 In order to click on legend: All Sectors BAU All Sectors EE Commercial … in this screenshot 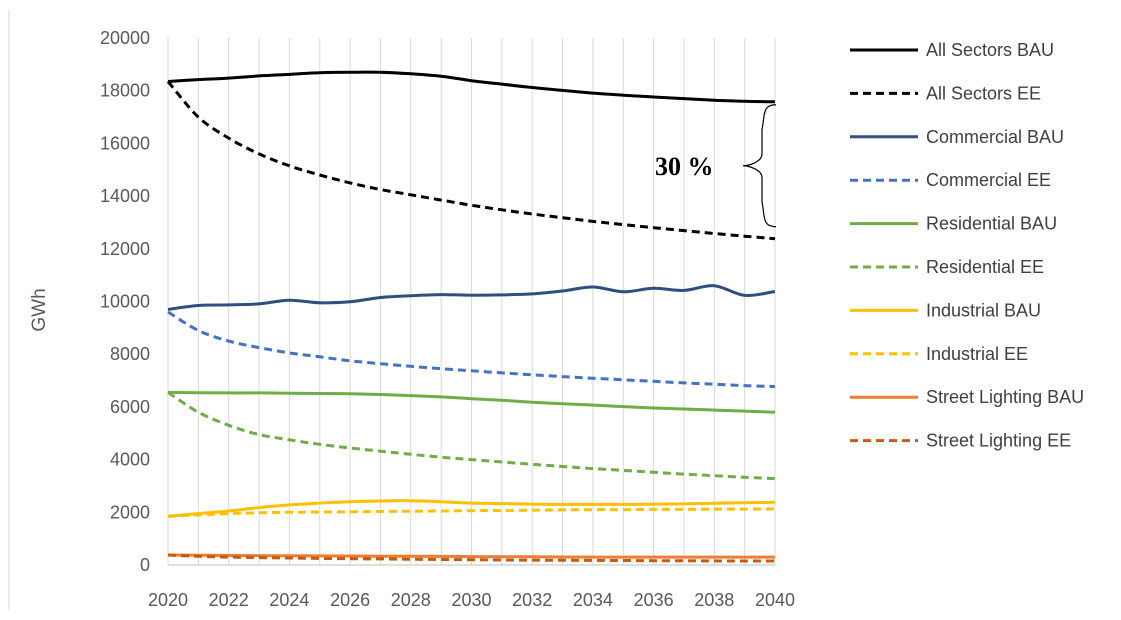, I will do `click(967, 245)`.